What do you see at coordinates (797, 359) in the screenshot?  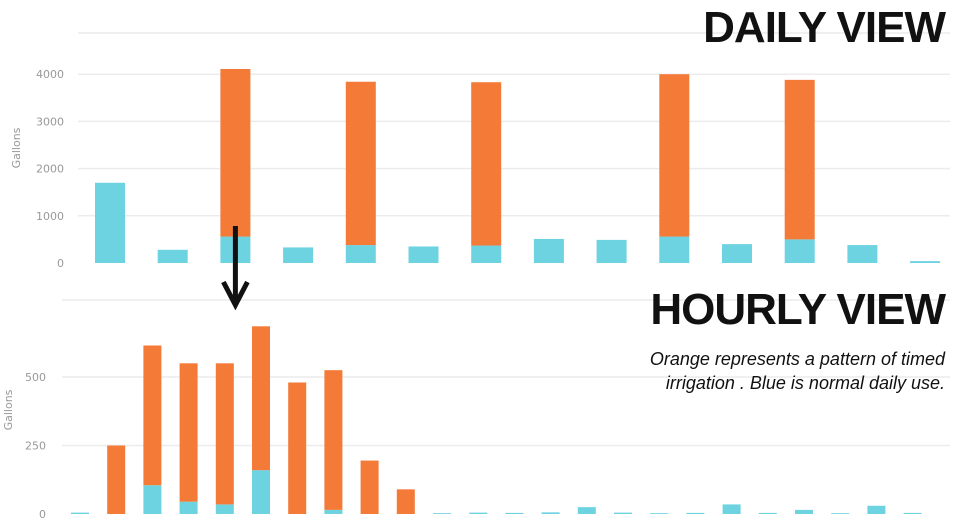 I see `legend-note-line-1: Orange represents a pattern of timed` at bounding box center [797, 359].